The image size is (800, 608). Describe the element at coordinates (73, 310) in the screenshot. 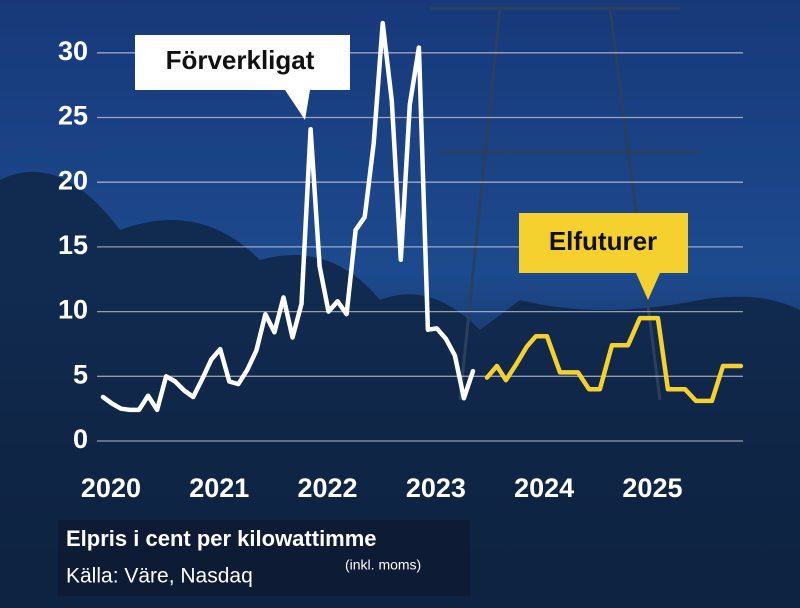

I see `y-tick-label: 10` at that location.